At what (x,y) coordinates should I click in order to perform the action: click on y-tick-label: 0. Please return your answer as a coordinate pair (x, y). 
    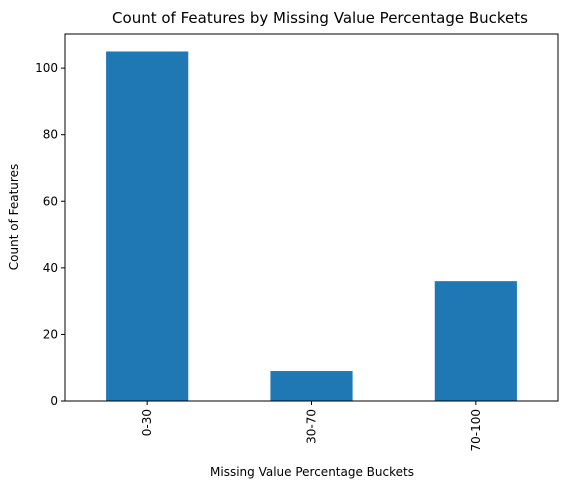
    Looking at the image, I should click on (54, 401).